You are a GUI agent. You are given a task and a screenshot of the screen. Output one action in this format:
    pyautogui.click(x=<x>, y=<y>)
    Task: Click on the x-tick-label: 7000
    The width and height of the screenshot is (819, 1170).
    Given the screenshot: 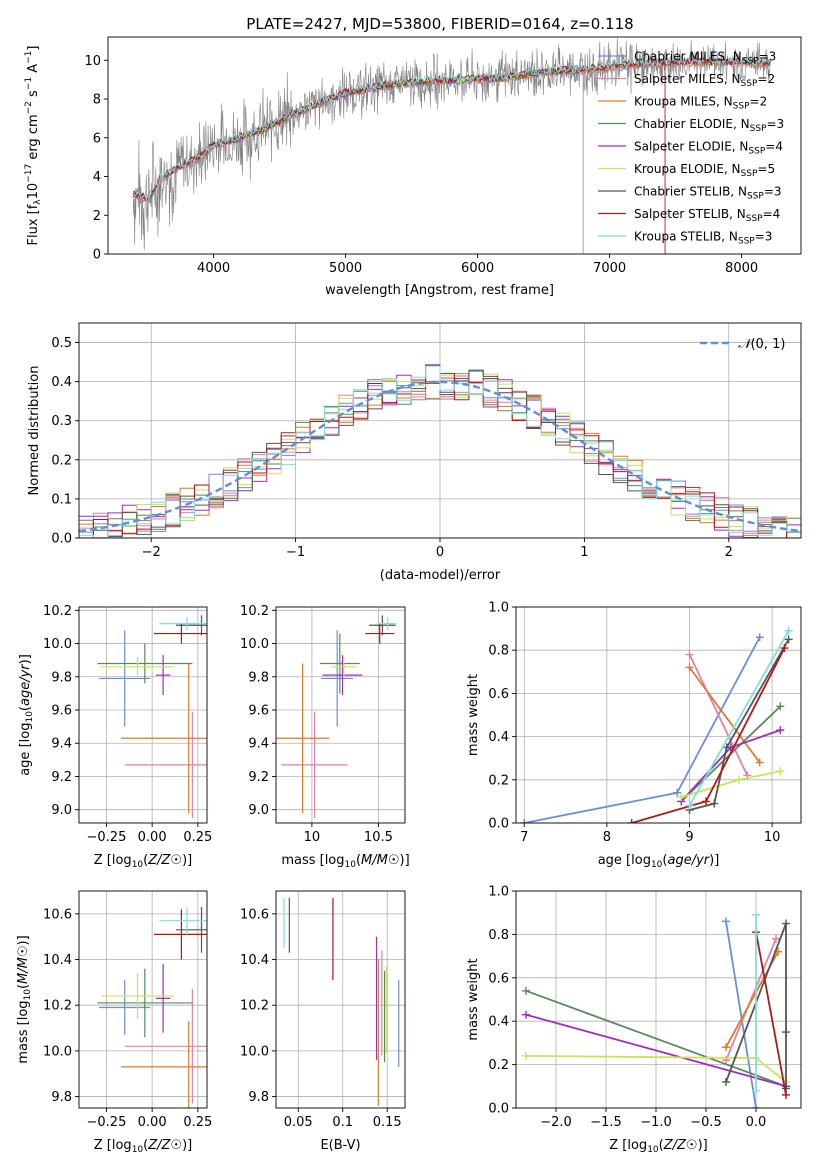 What is the action you would take?
    pyautogui.click(x=609, y=268)
    